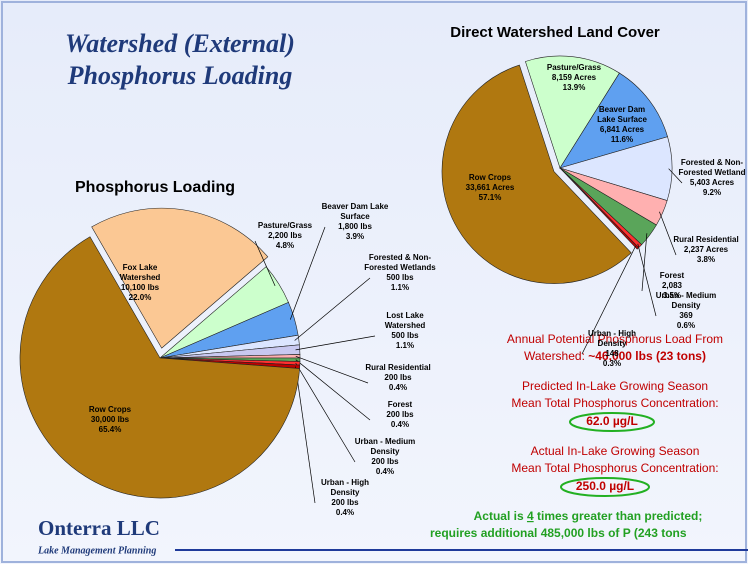 This screenshot has width=748, height=564. I want to click on note-value: 250.0 µg/L, so click(605, 486).